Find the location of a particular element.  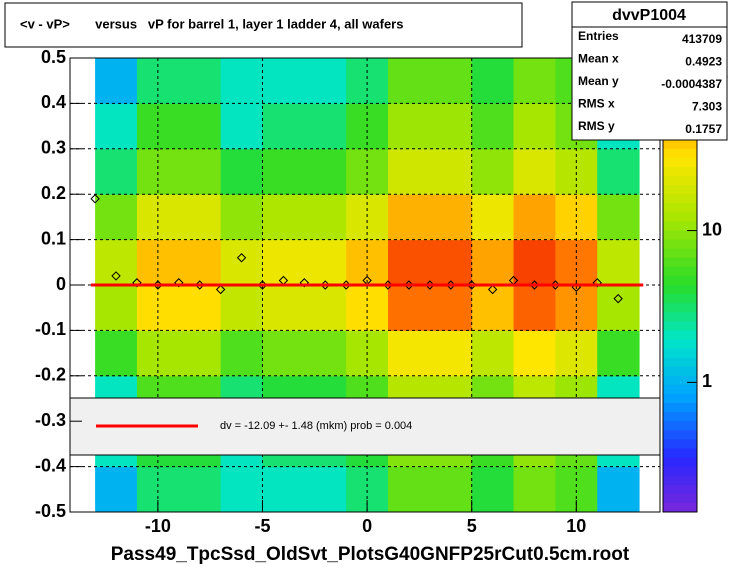

x-tick-label: 0 is located at coordinates (367, 526).